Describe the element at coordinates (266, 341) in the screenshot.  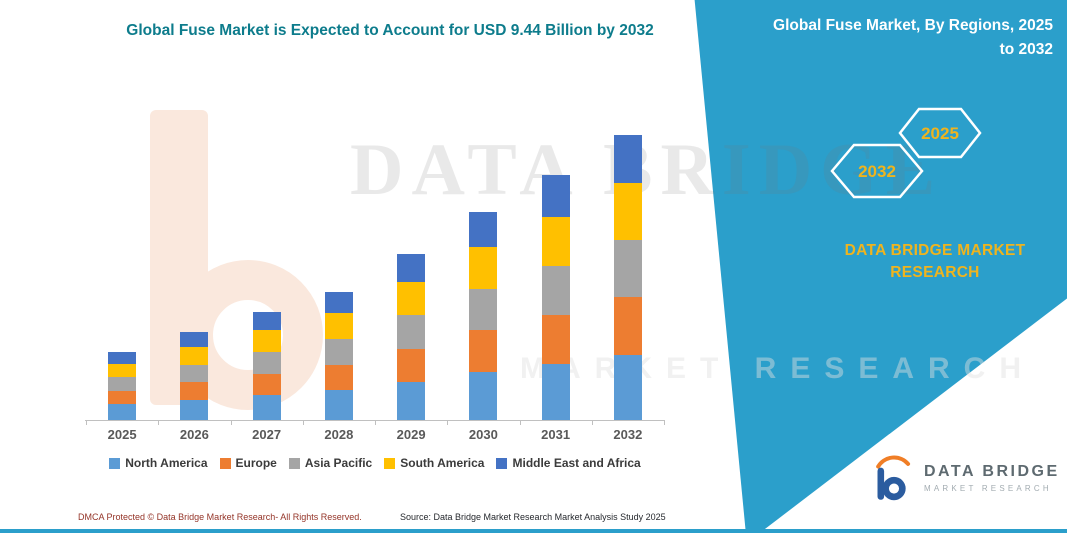
I see `bar-2027-segment-south-america` at that location.